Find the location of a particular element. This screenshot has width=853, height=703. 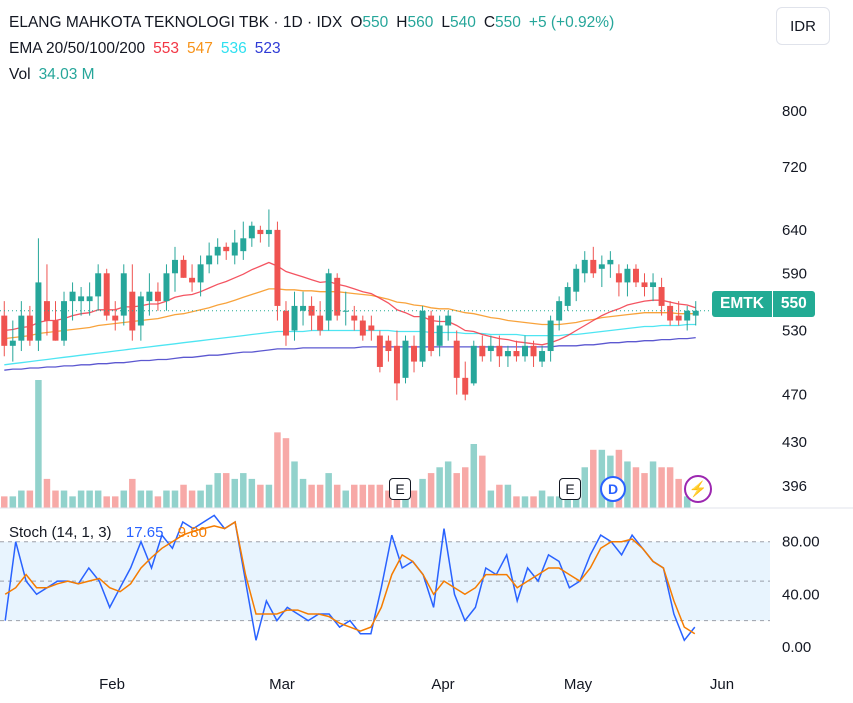

ema200-line is located at coordinates (350, 353).